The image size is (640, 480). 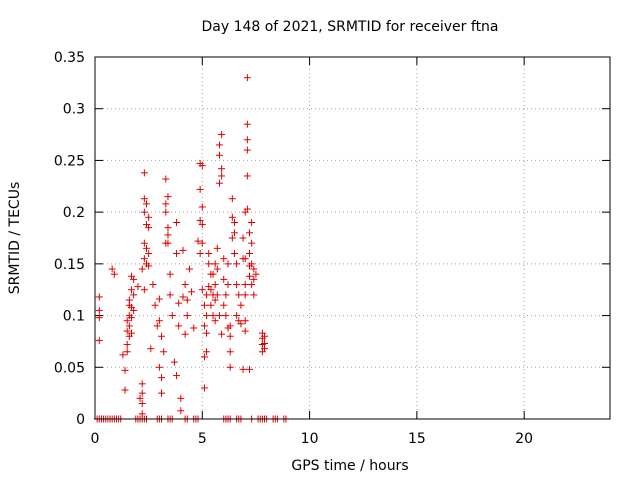 What do you see at coordinates (74, 110) in the screenshot?
I see `y-tick-label: 0.3` at bounding box center [74, 110].